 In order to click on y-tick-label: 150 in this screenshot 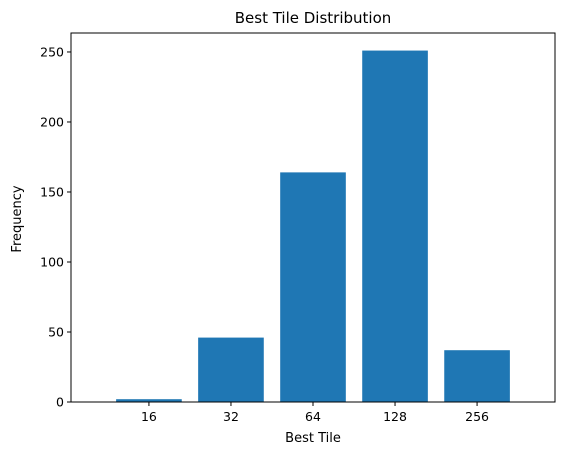, I will do `click(52, 191)`.